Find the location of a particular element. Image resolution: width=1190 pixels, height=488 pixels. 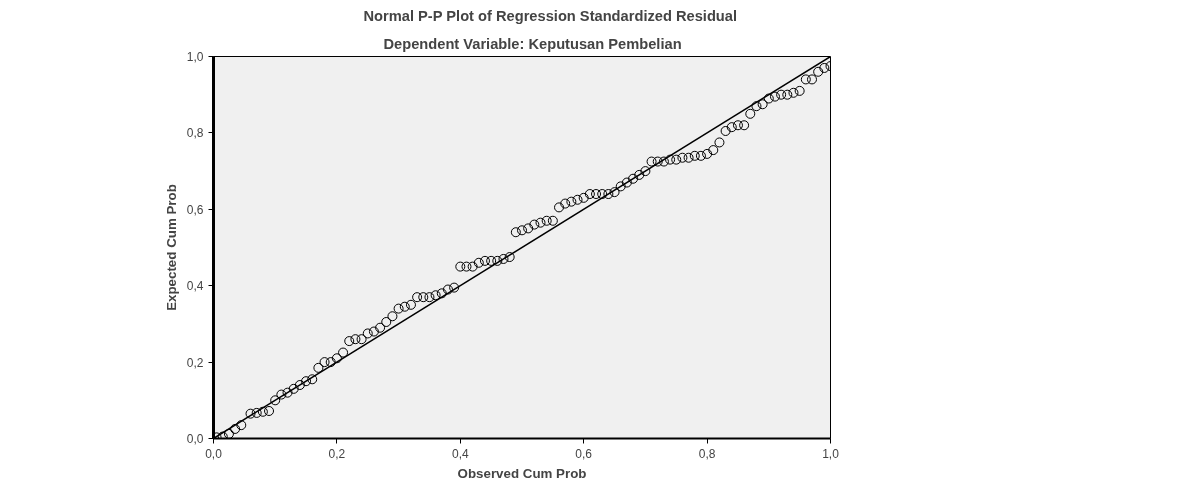

chart-subtitle: Dependent Variable: Keputusan Pembelian is located at coordinates (532, 43).